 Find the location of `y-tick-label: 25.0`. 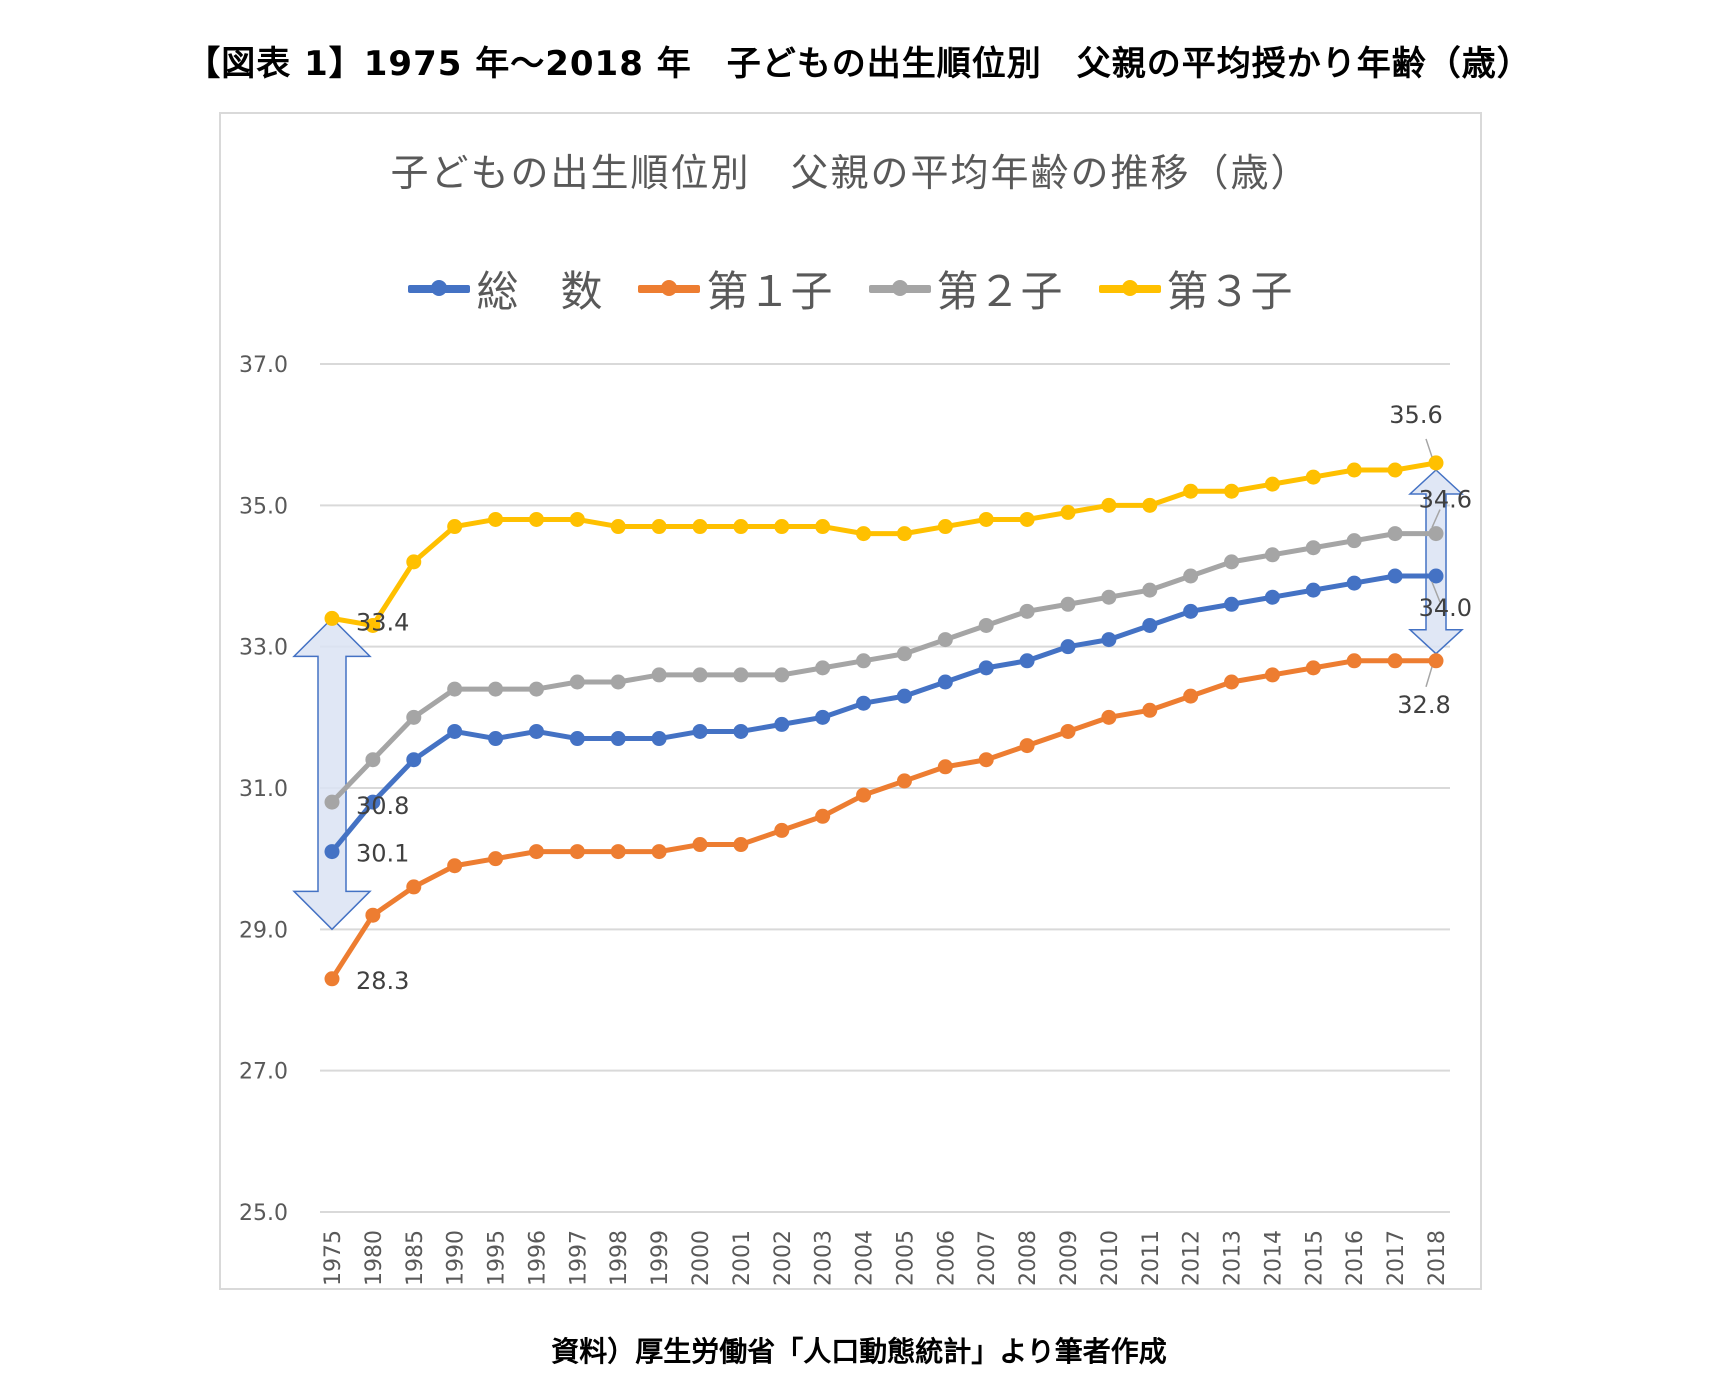

y-tick-label: 25.0 is located at coordinates (263, 1213).